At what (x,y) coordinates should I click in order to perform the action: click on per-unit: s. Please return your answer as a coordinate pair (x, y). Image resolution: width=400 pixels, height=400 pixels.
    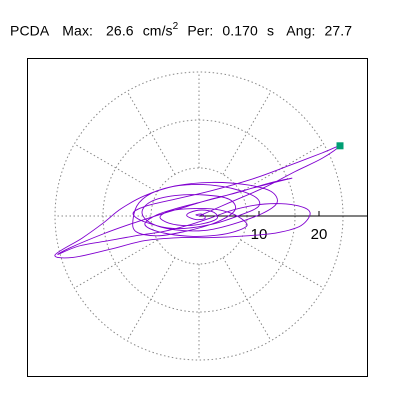
    Looking at the image, I should click on (270, 30).